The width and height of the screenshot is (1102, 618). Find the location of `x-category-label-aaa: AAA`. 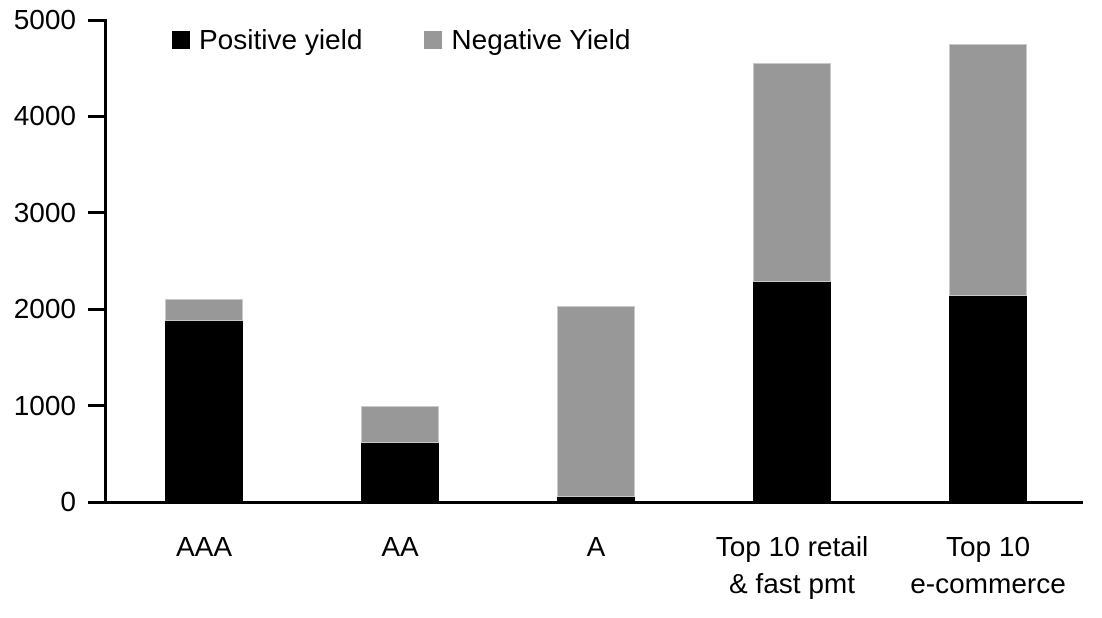

x-category-label-aaa: AAA is located at coordinates (204, 546).